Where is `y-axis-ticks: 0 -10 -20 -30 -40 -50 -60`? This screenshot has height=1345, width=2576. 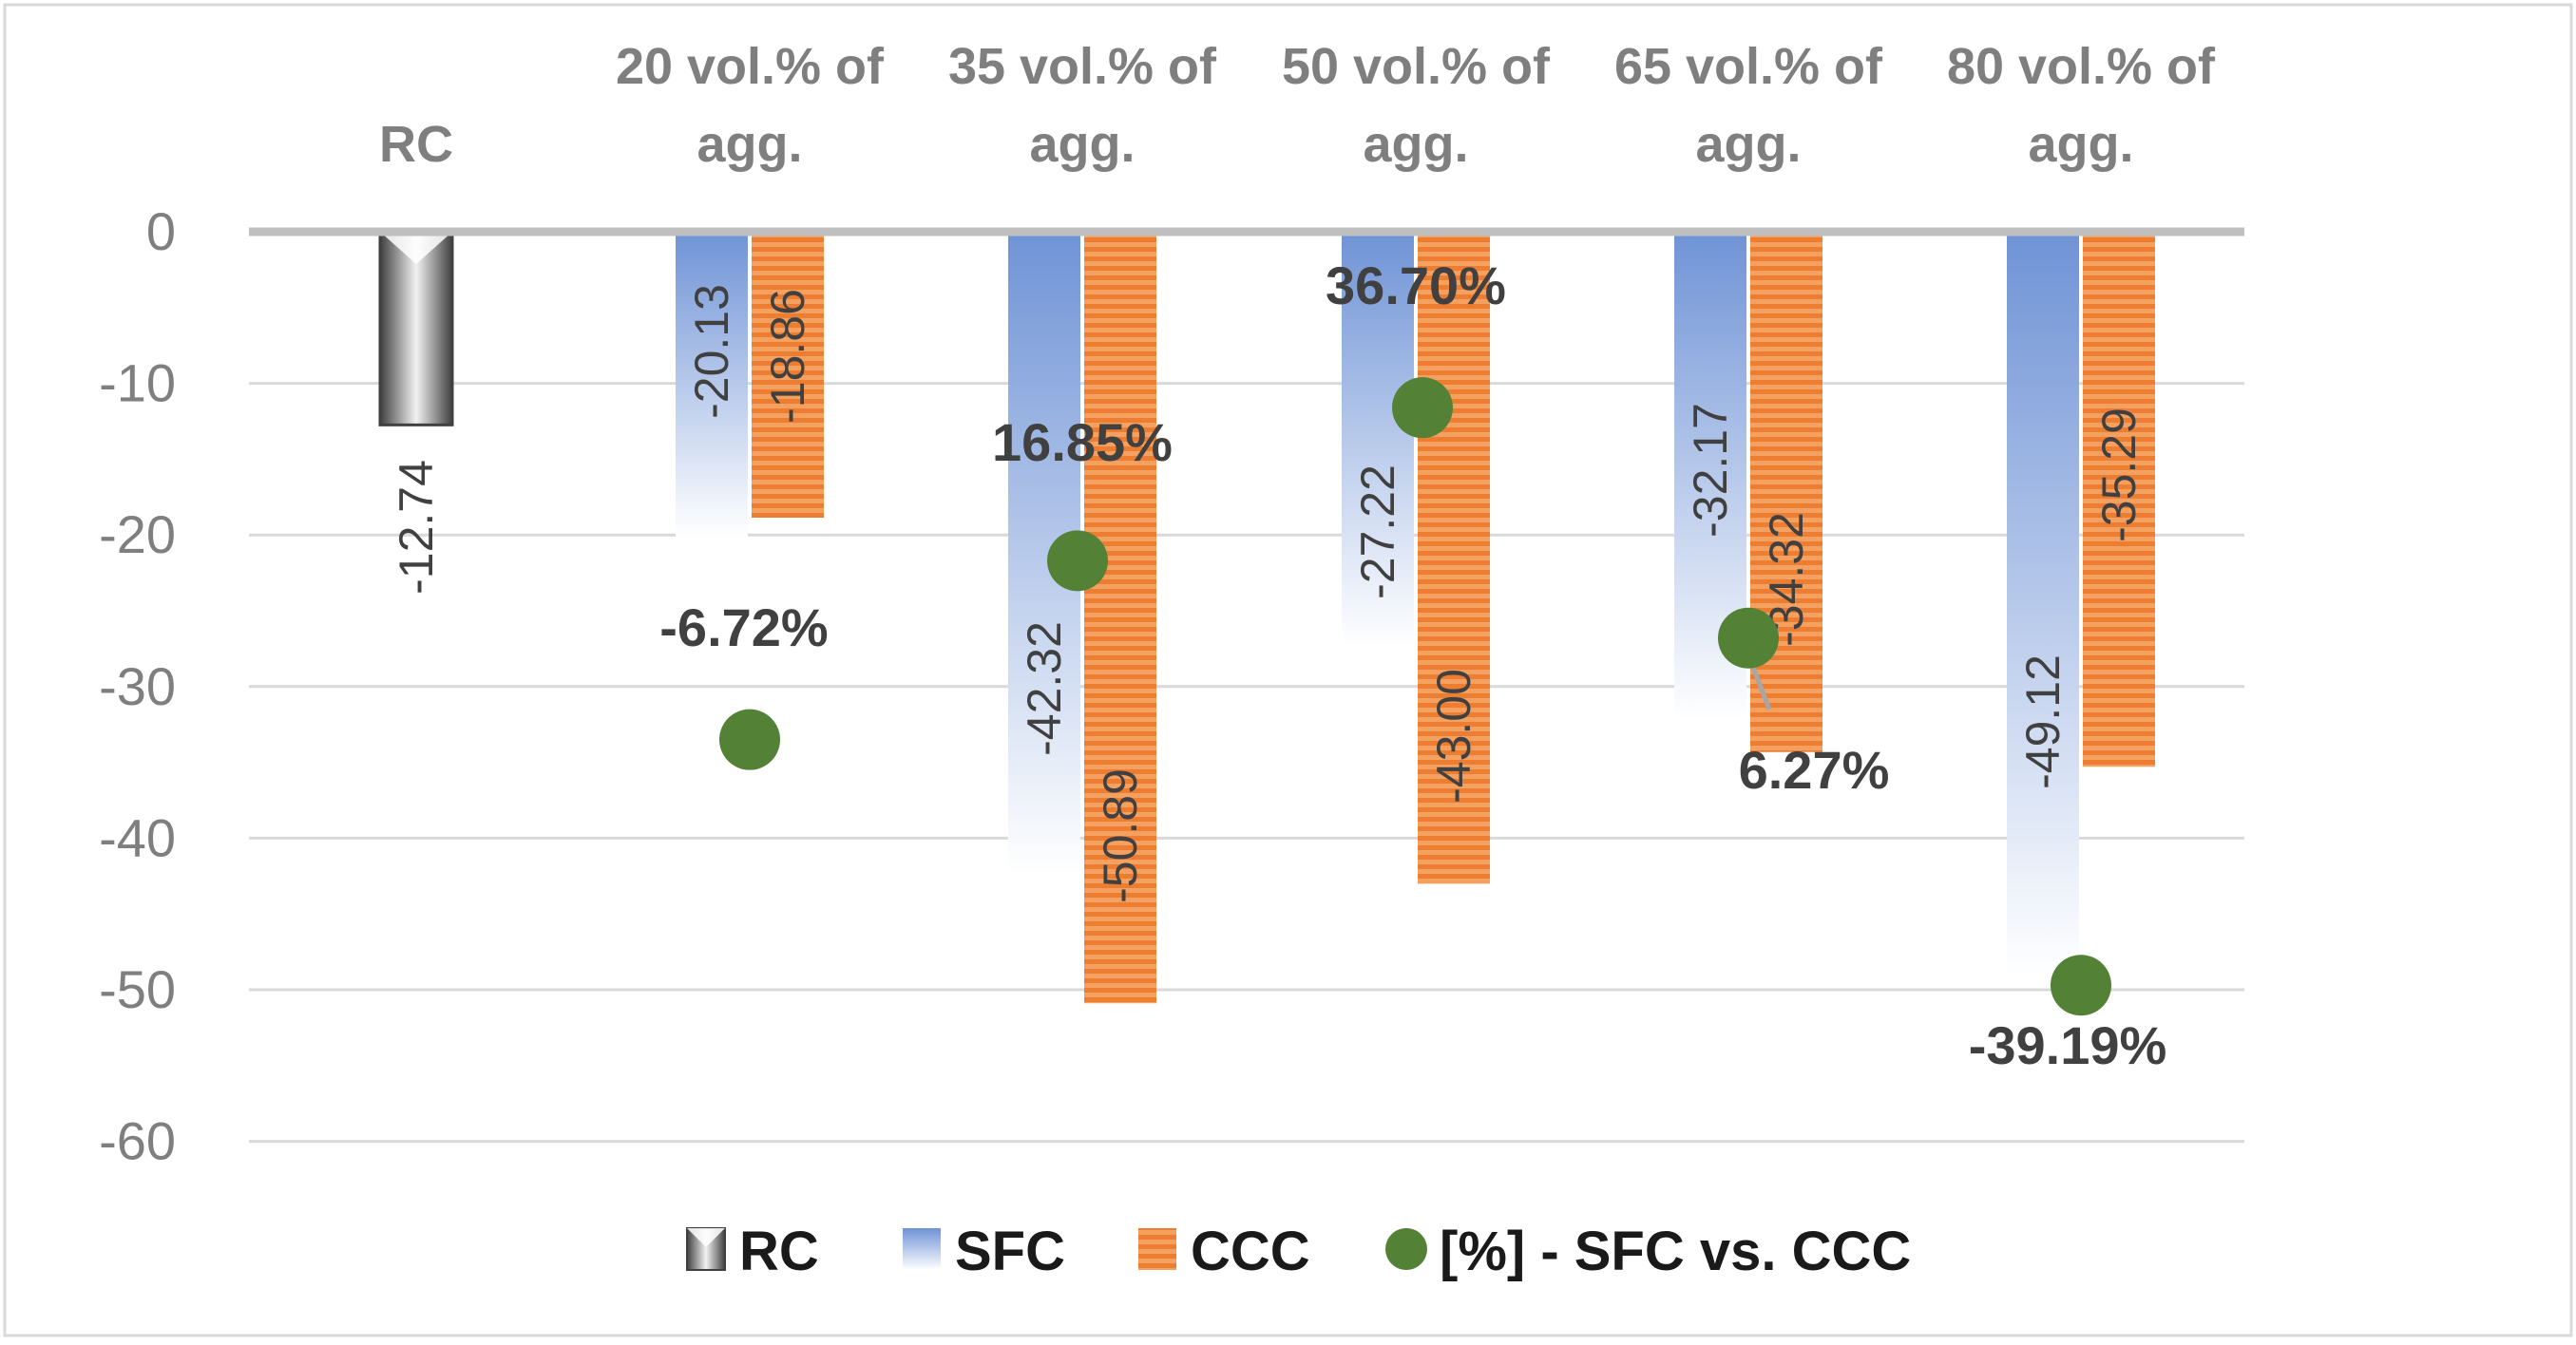
y-axis-ticks: 0 -10 -20 -30 -40 -50 -60 is located at coordinates (137, 686).